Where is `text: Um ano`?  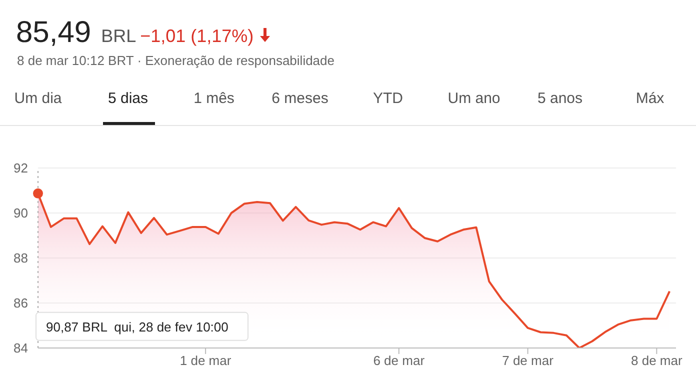
text: Um ano is located at coordinates (474, 98).